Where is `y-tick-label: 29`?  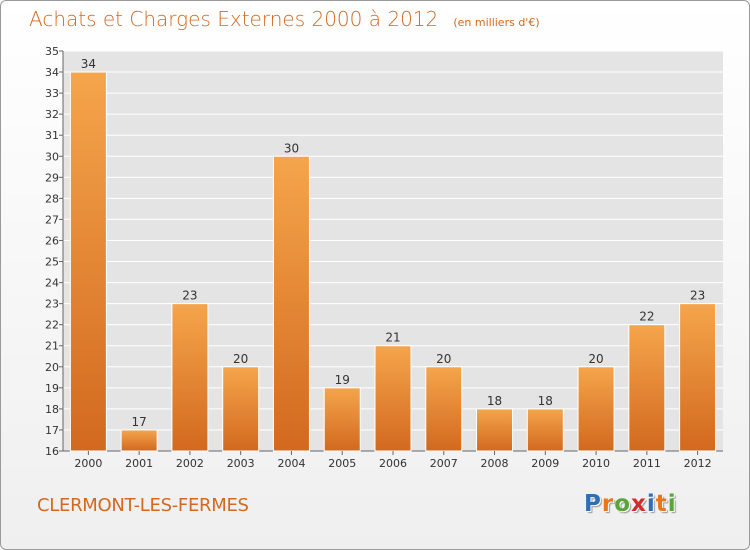
y-tick-label: 29 is located at coordinates (52, 177).